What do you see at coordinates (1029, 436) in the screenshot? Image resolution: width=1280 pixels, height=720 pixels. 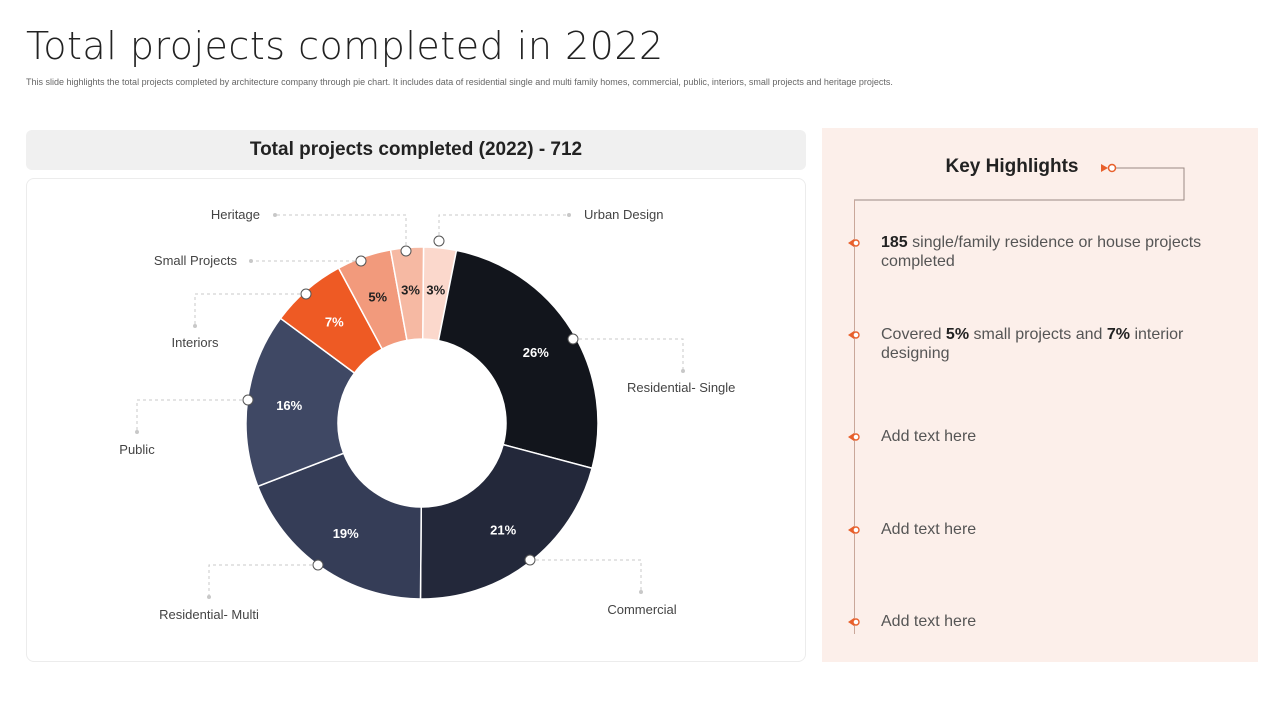 I see `highlight-item-3: Add text here` at bounding box center [1029, 436].